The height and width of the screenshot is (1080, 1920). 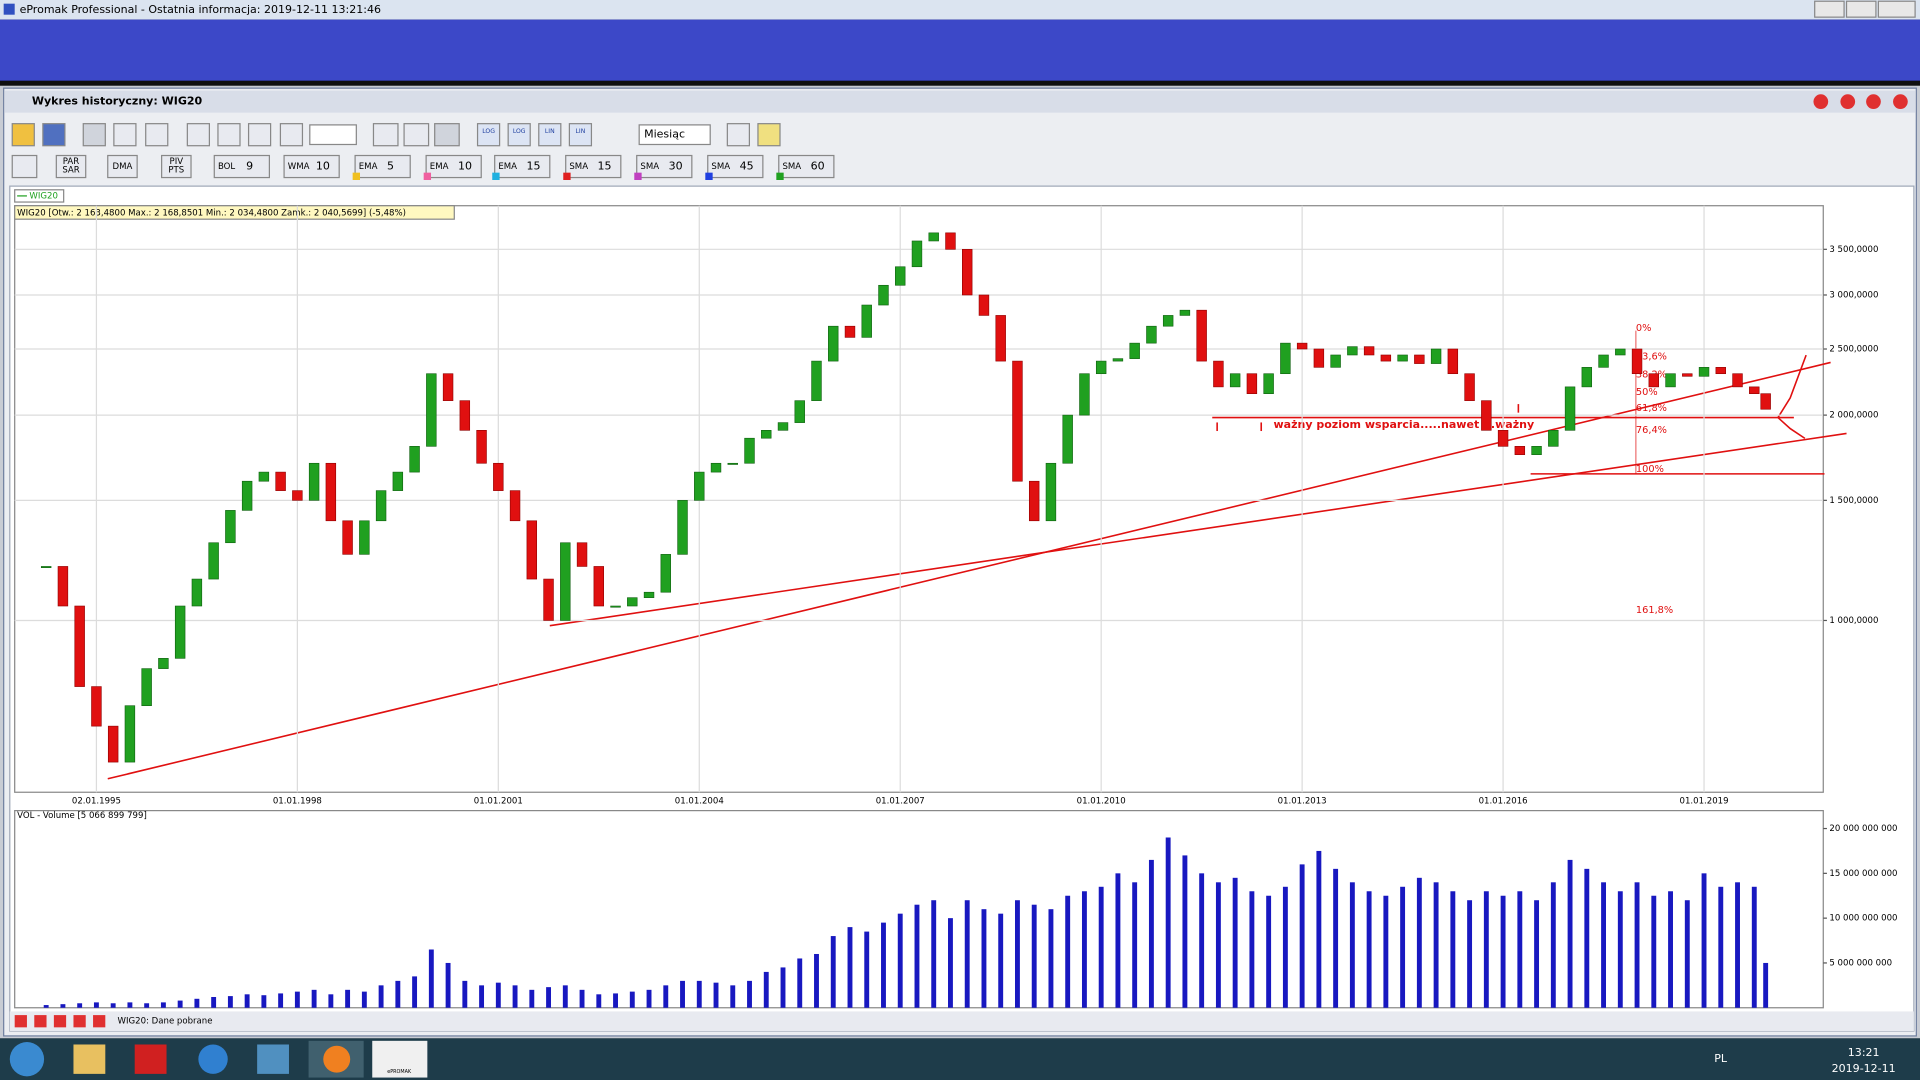 What do you see at coordinates (416, 135) in the screenshot?
I see `ohlc-button` at bounding box center [416, 135].